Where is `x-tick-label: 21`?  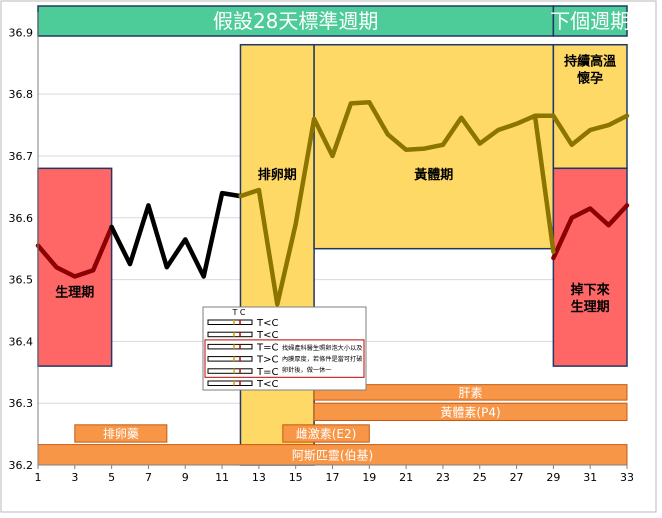 x-tick-label: 21 is located at coordinates (406, 477).